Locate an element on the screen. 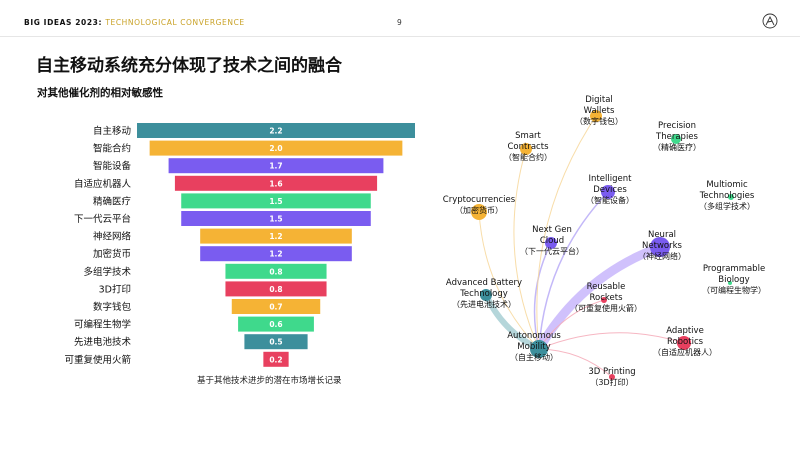 The image size is (800, 450). node-label: Cloud is located at coordinates (552, 241).